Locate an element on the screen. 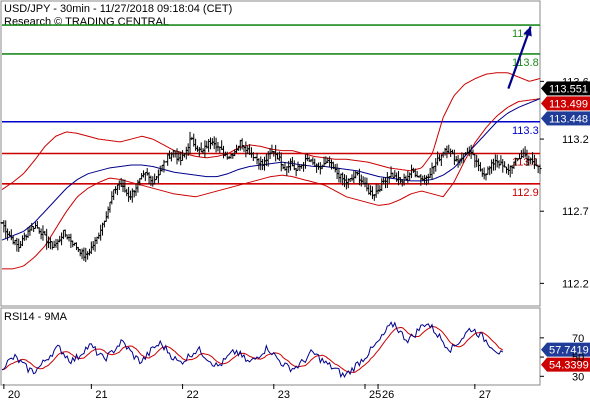  price-badge-bollinger-box is located at coordinates (568, 103).